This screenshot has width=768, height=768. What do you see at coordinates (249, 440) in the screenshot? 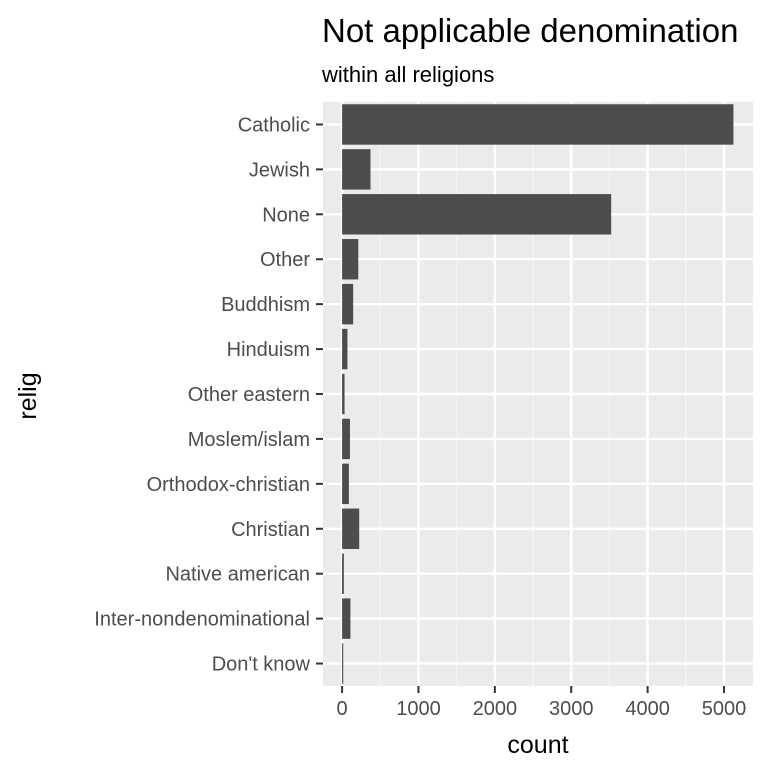
I see `y-tick-label: Moslem/islam` at bounding box center [249, 440].